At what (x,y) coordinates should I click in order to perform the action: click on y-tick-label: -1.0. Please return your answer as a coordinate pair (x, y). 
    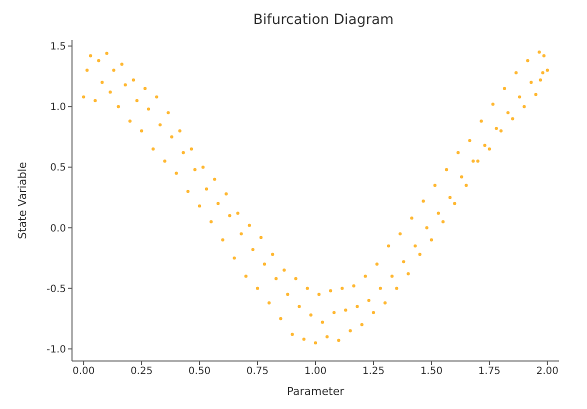
    Looking at the image, I should click on (56, 350).